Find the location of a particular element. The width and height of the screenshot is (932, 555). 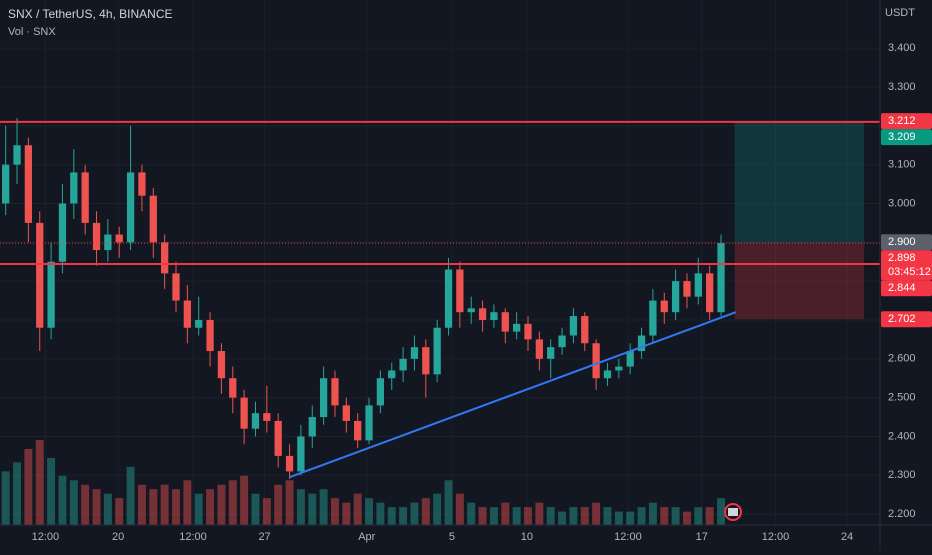

price-label-text: 2.900 is located at coordinates (902, 242).